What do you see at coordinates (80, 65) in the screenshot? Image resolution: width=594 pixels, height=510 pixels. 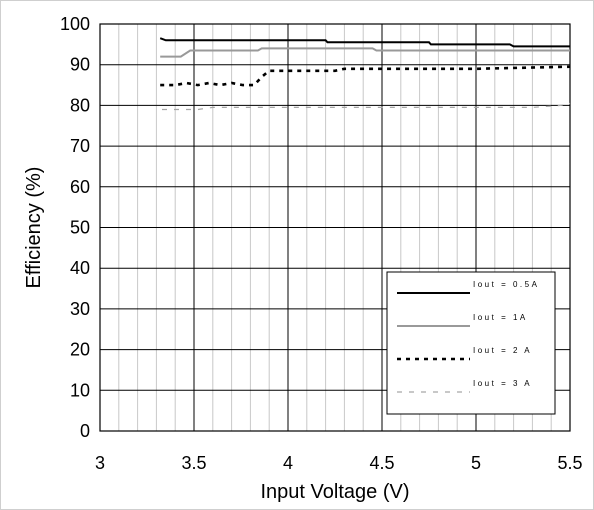 I see `y-tick-label: 90` at bounding box center [80, 65].